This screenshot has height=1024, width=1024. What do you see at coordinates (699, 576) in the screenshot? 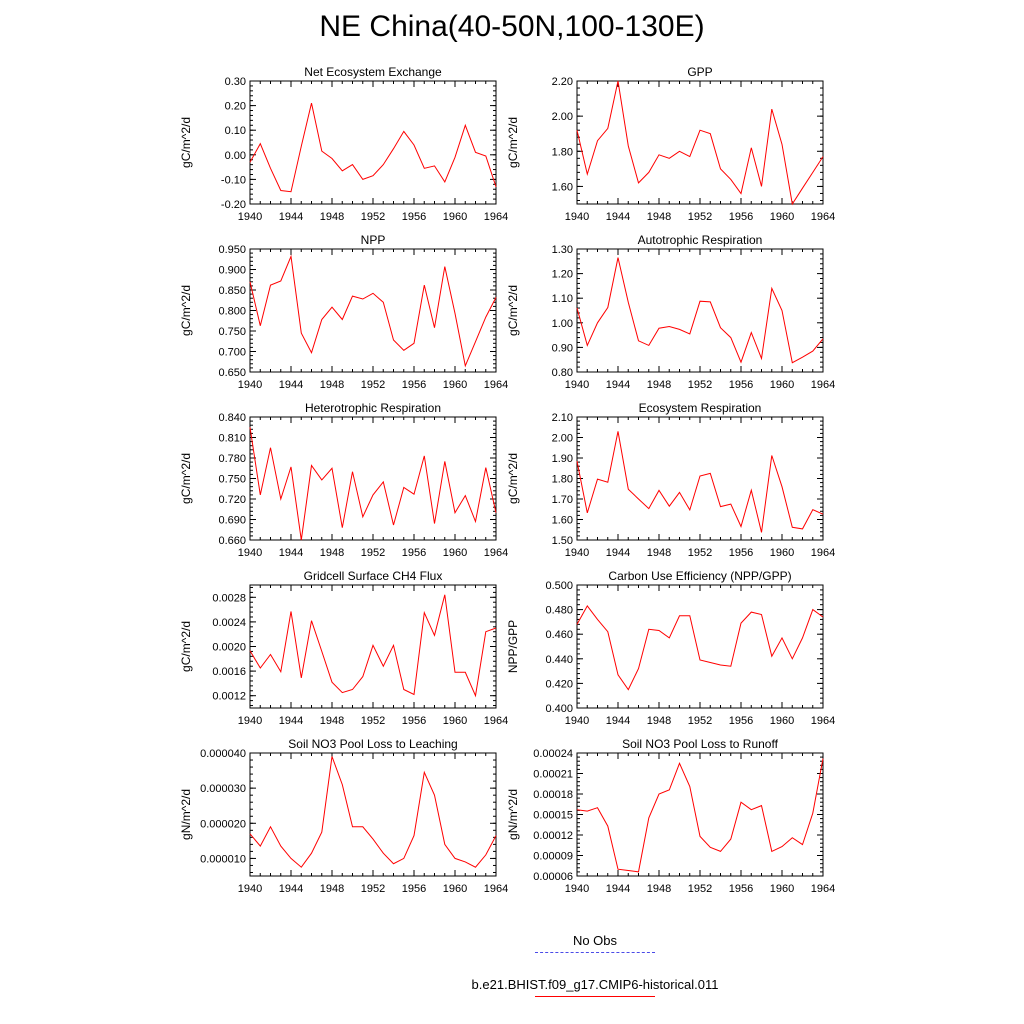
I see `panel-title: Carbon Use Efficiency (NPP/GPP)` at bounding box center [699, 576].